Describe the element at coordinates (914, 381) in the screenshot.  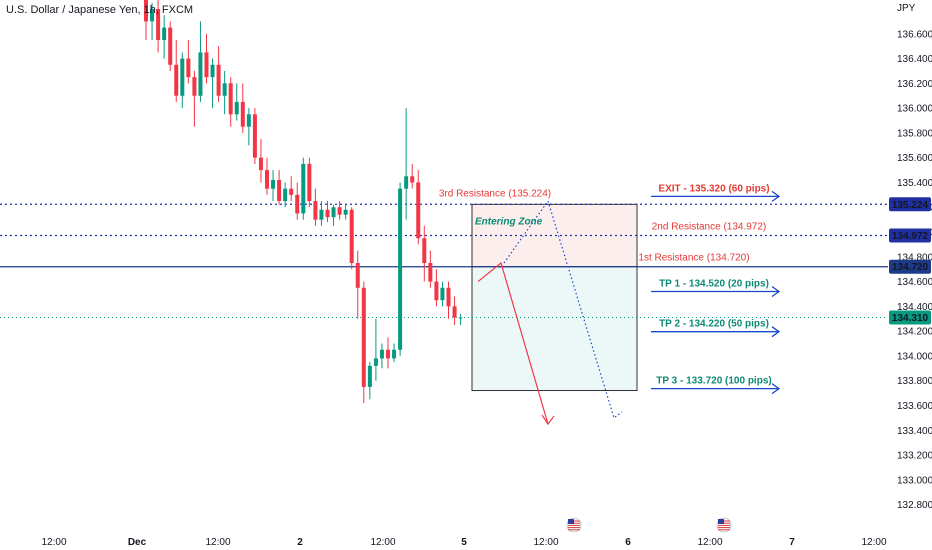
I see `y-tick-label: 133.800` at that location.